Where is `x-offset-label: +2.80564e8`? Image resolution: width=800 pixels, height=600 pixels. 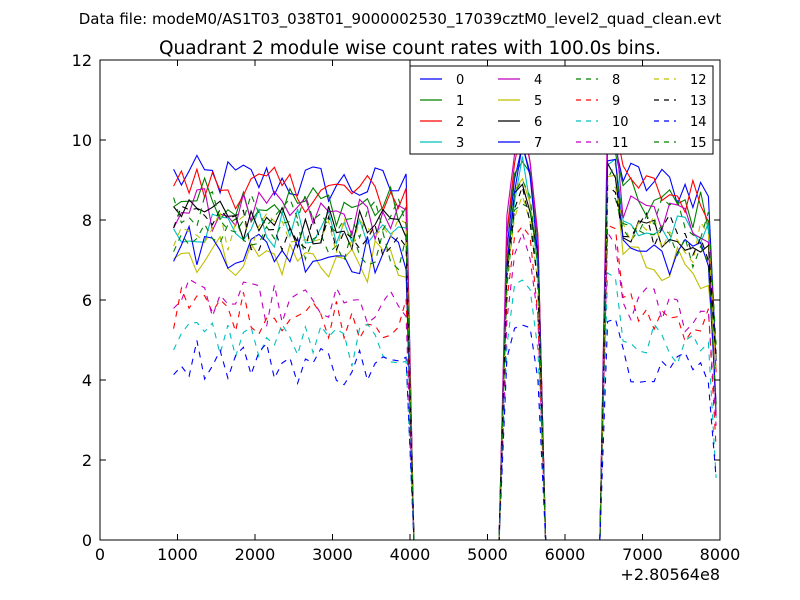 x-offset-label: +2.80564e8 is located at coordinates (670, 574).